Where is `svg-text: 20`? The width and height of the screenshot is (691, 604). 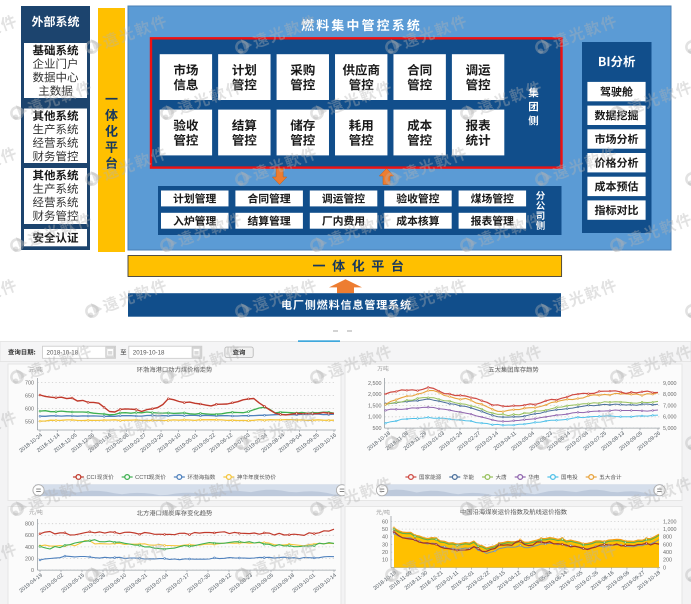
svg-text: 20 is located at coordinates (385, 553).